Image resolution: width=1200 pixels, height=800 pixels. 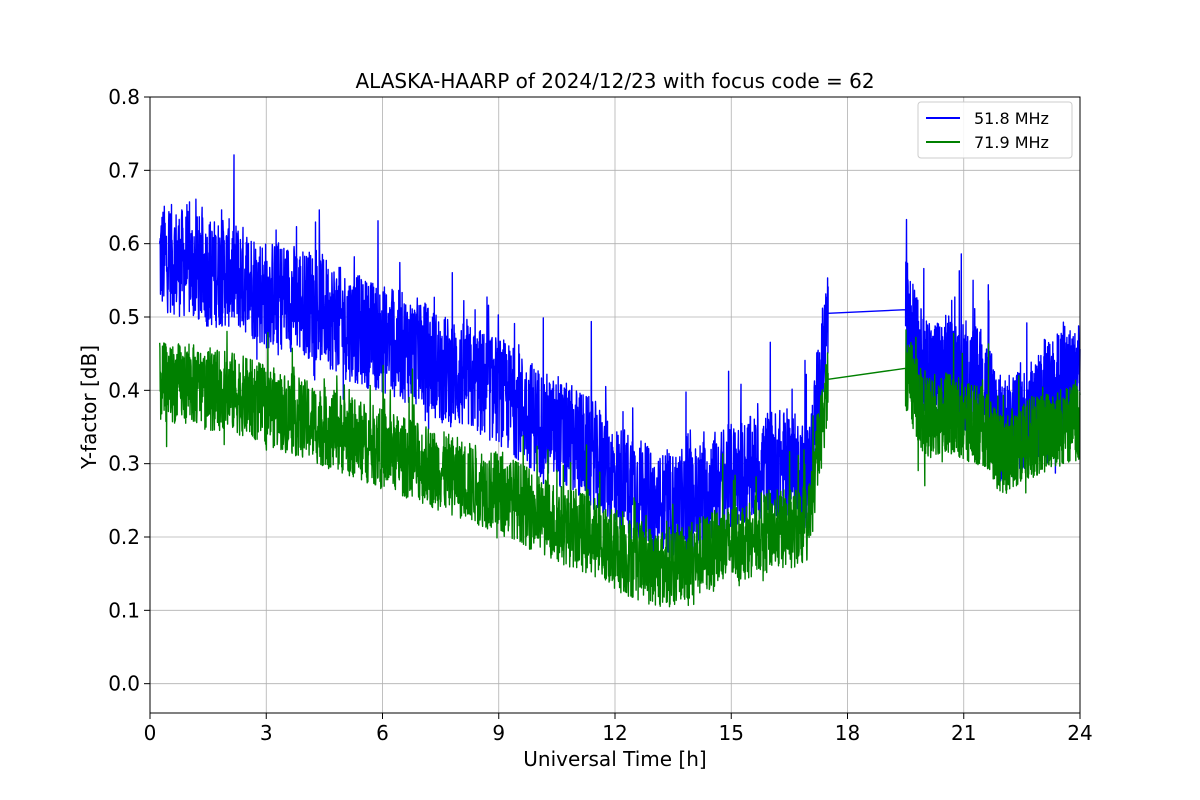 What do you see at coordinates (963, 733) in the screenshot?
I see `x-tick-label: 21` at bounding box center [963, 733].